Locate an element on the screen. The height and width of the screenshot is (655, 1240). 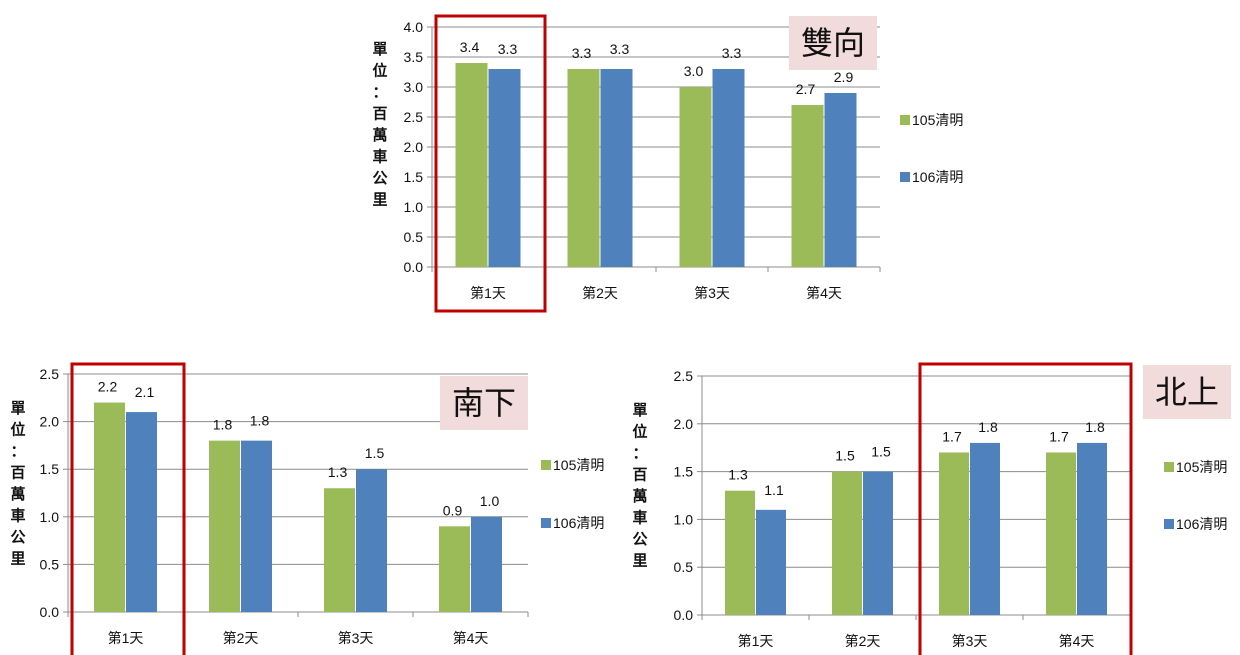
data-label: 2.2 is located at coordinates (108, 387).